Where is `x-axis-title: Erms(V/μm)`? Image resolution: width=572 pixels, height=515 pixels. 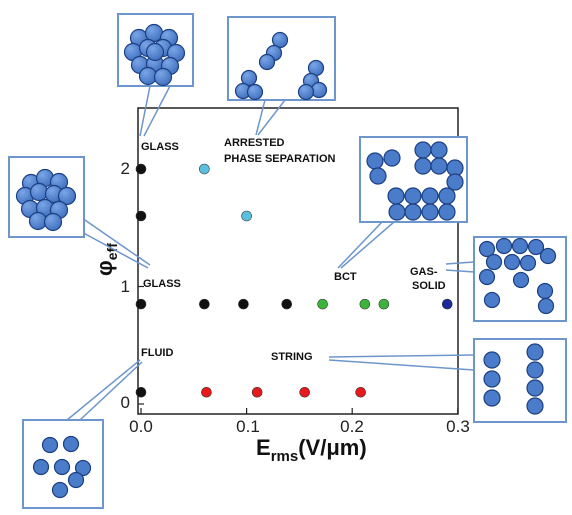
x-axis-title: Erms(V/μm) is located at coordinates (311, 450).